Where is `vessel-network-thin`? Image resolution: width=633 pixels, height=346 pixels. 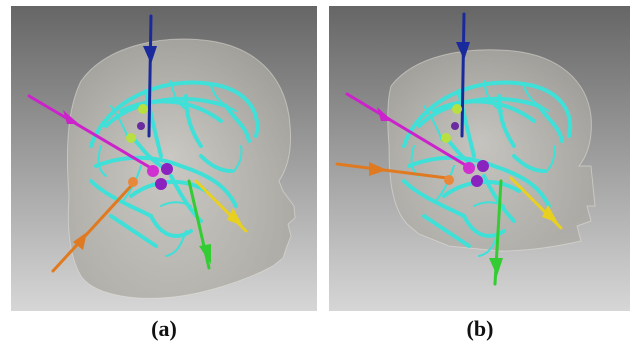
vessel-network-thin is located at coordinates (170, 168).